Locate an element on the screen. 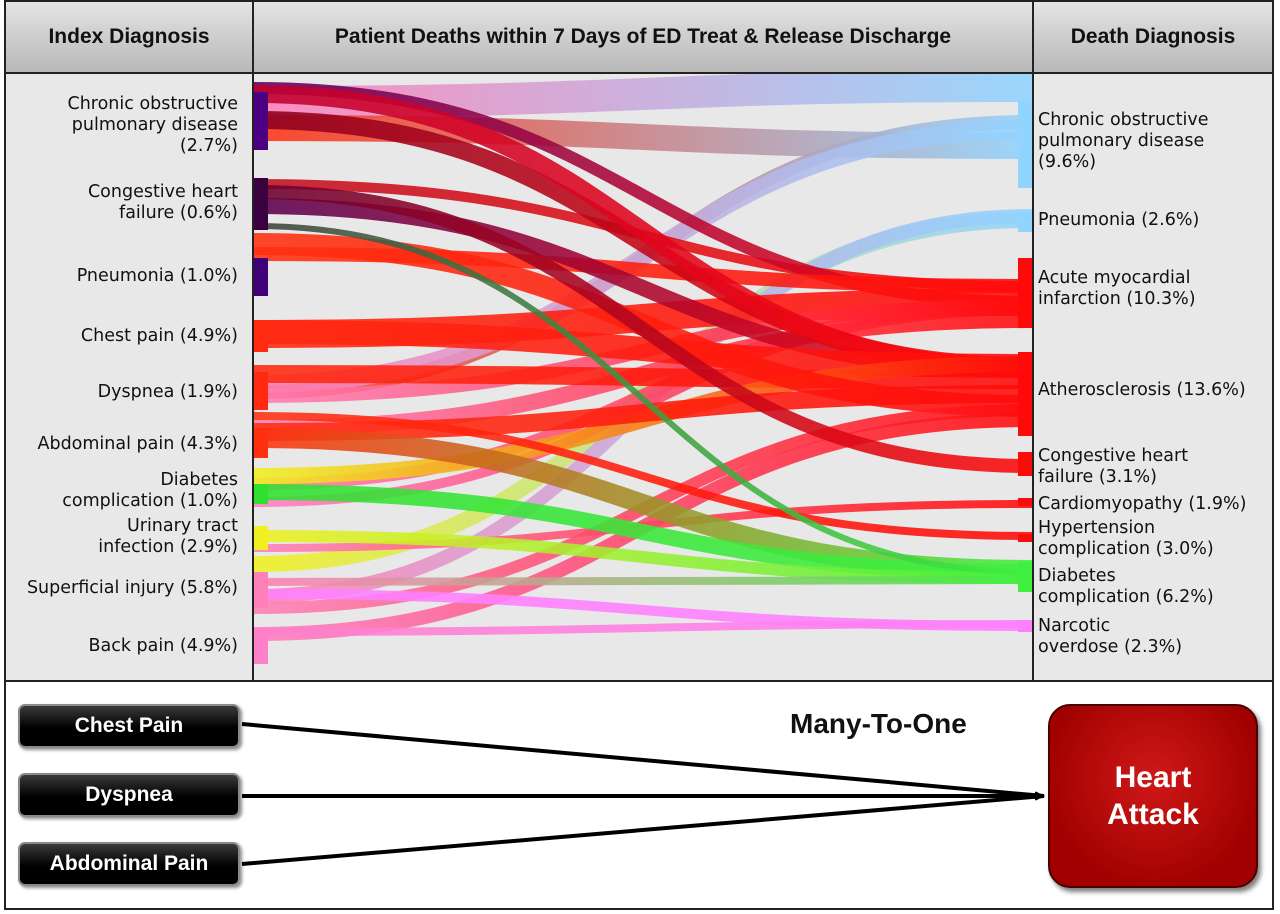 This screenshot has width=1280, height=914. death-diagnosis-5-line-0: Cardiomyopathy (1.9%) is located at coordinates (1142, 504).